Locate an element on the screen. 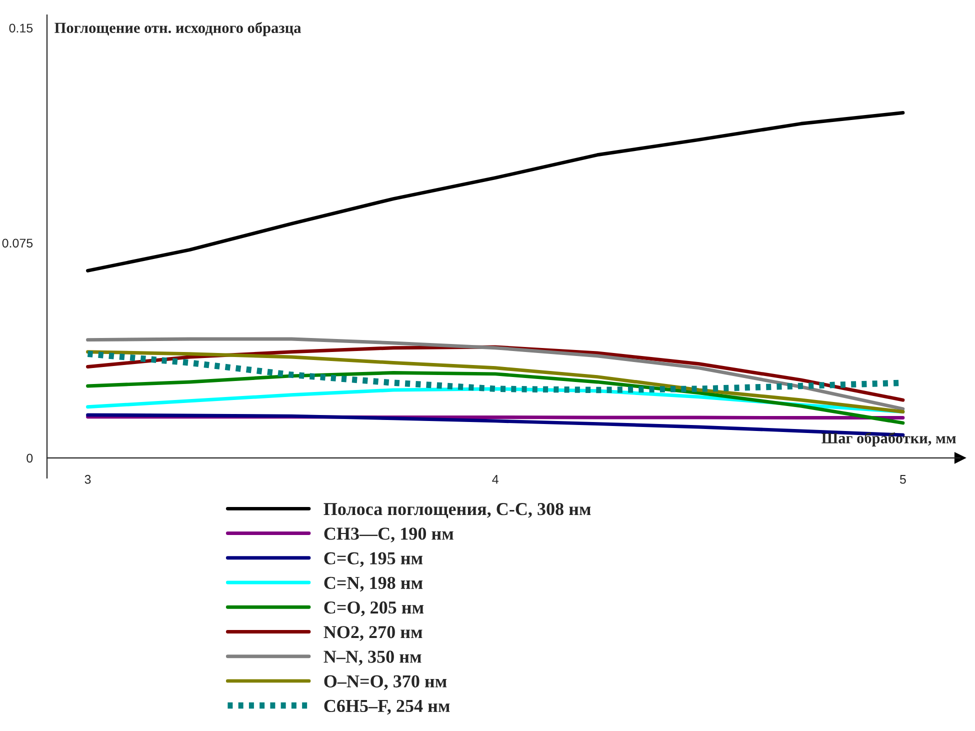 The width and height of the screenshot is (975, 731). legend-label: C=C, 195 нм is located at coordinates (373, 560).